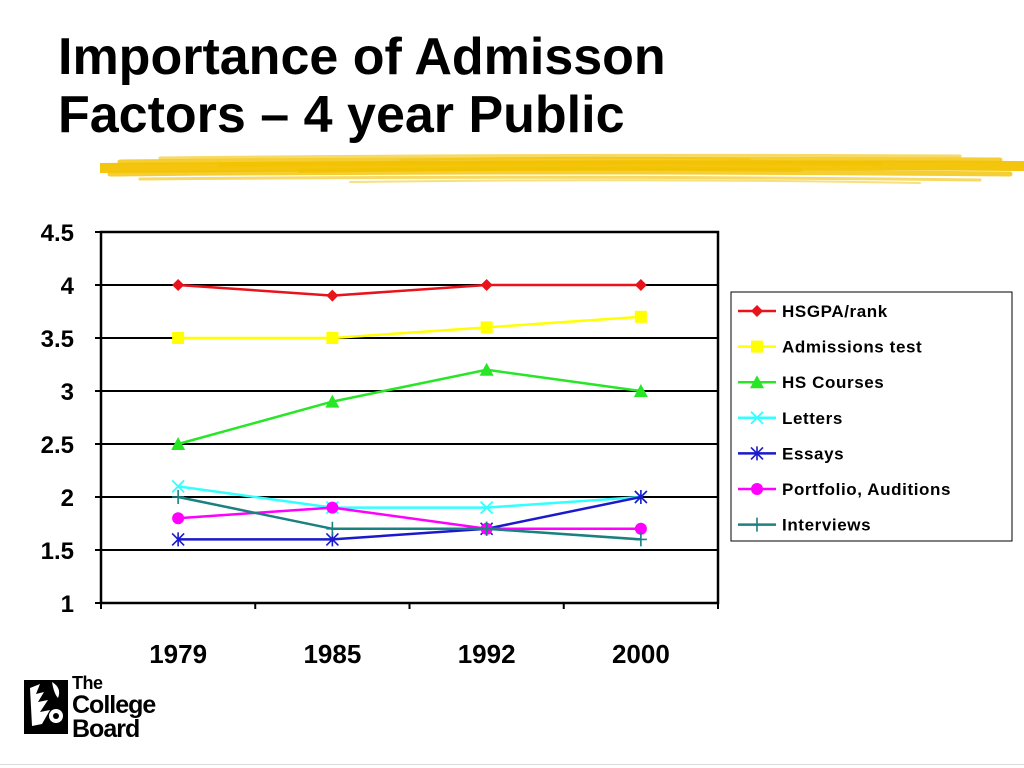 This screenshot has height=768, width=1024. What do you see at coordinates (641, 654) in the screenshot?
I see `x-tick-label: 2000` at bounding box center [641, 654].